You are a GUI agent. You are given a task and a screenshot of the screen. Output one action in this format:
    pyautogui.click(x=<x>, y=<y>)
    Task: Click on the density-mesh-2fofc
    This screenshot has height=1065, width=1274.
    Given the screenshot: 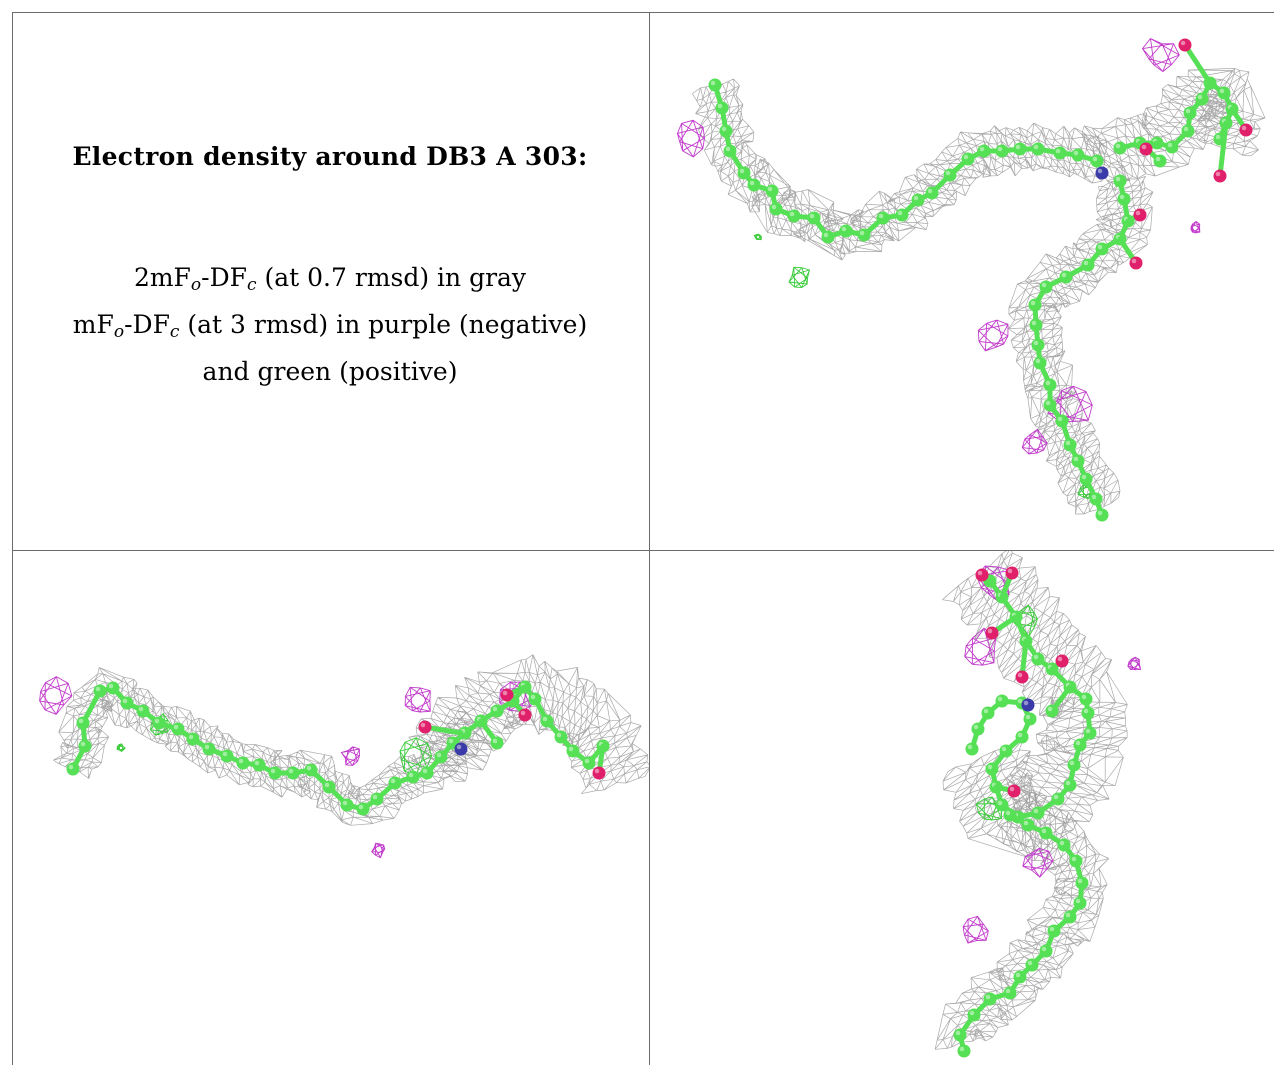 What is the action you would take?
    pyautogui.click(x=900, y=169)
    